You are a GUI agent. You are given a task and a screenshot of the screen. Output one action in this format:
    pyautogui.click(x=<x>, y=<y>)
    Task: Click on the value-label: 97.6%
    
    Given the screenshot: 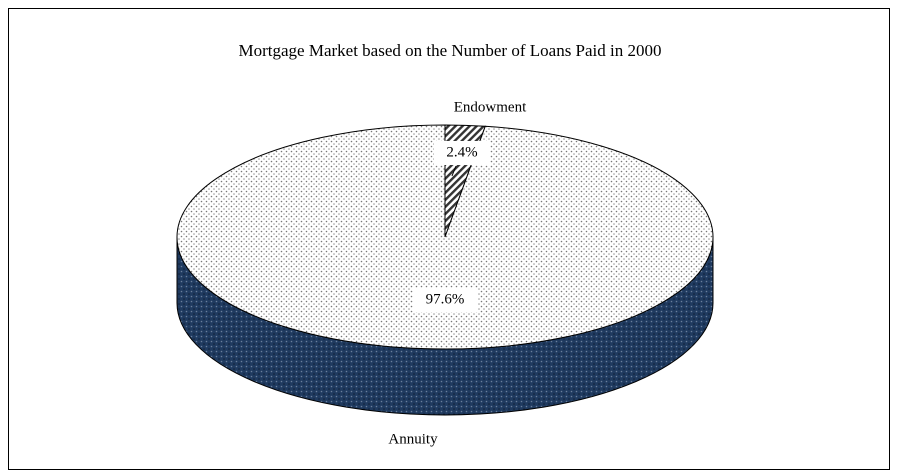 What is the action you would take?
    pyautogui.click(x=445, y=299)
    